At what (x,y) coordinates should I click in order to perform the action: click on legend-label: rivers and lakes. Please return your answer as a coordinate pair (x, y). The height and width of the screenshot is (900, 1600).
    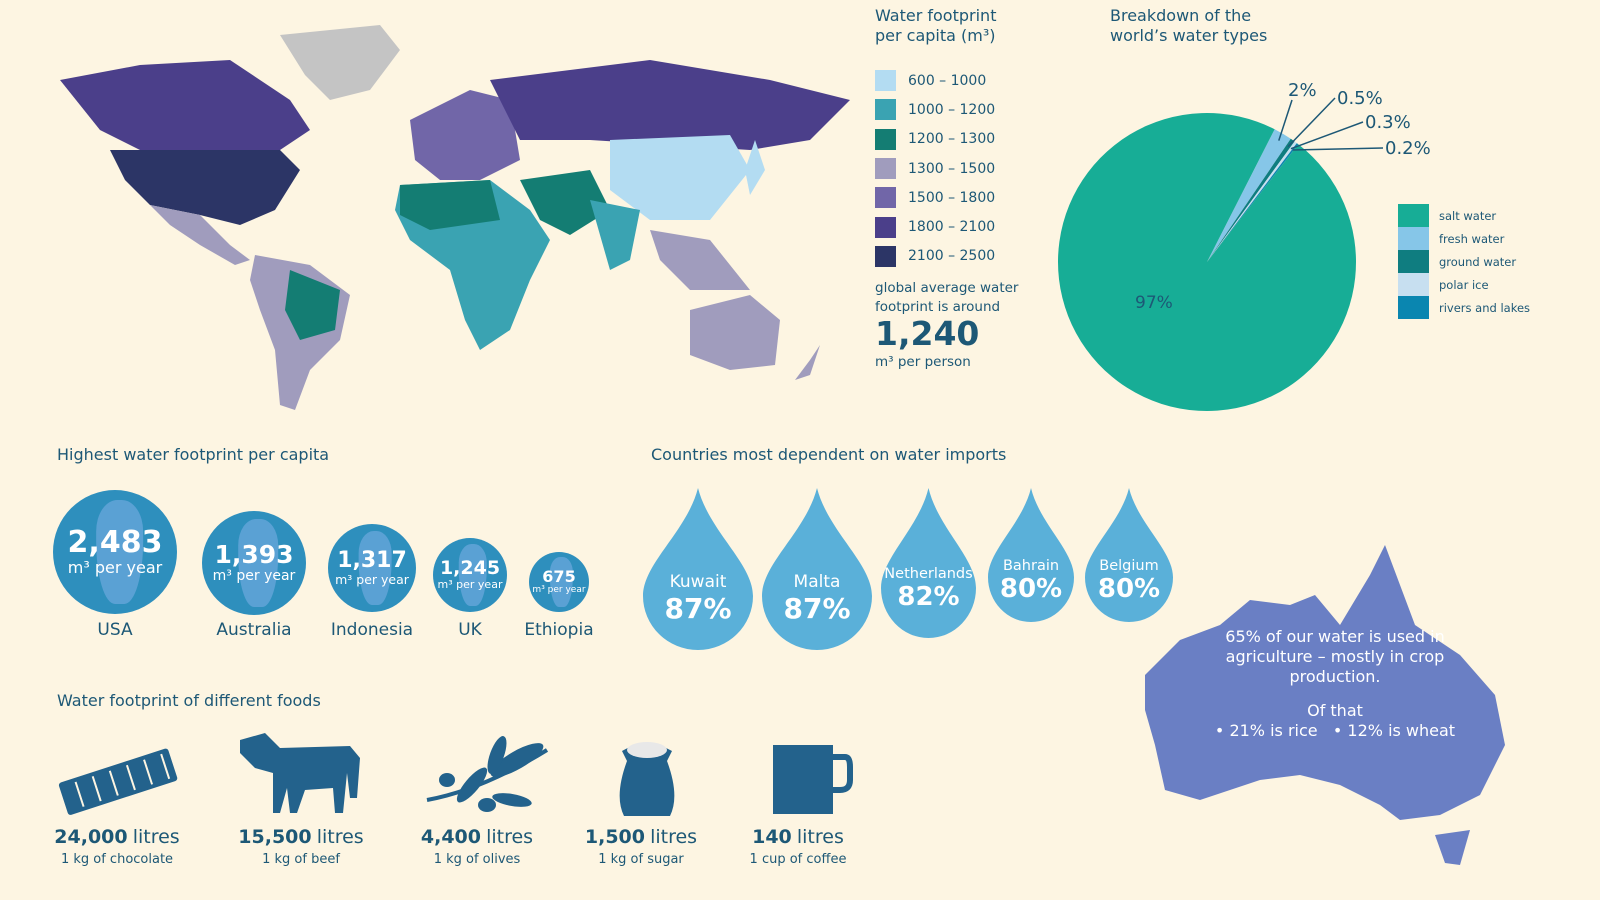
    Looking at the image, I should click on (1485, 307).